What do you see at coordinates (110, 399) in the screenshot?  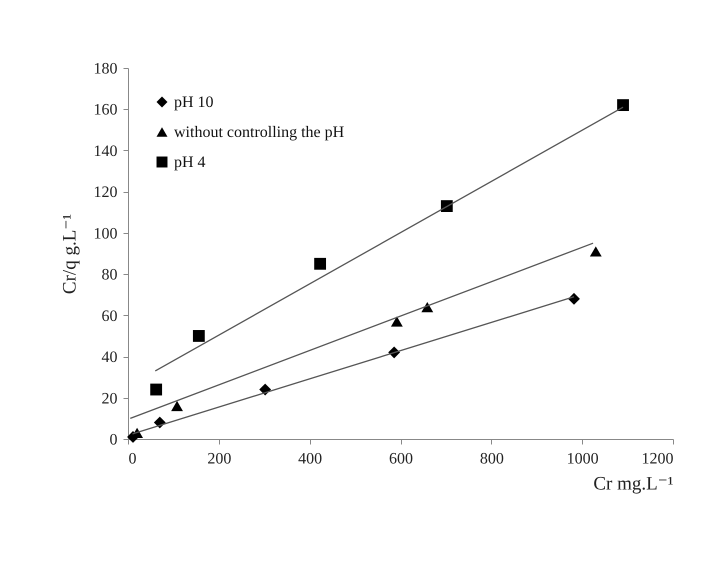 I see `y-tick-label: 20` at bounding box center [110, 399].